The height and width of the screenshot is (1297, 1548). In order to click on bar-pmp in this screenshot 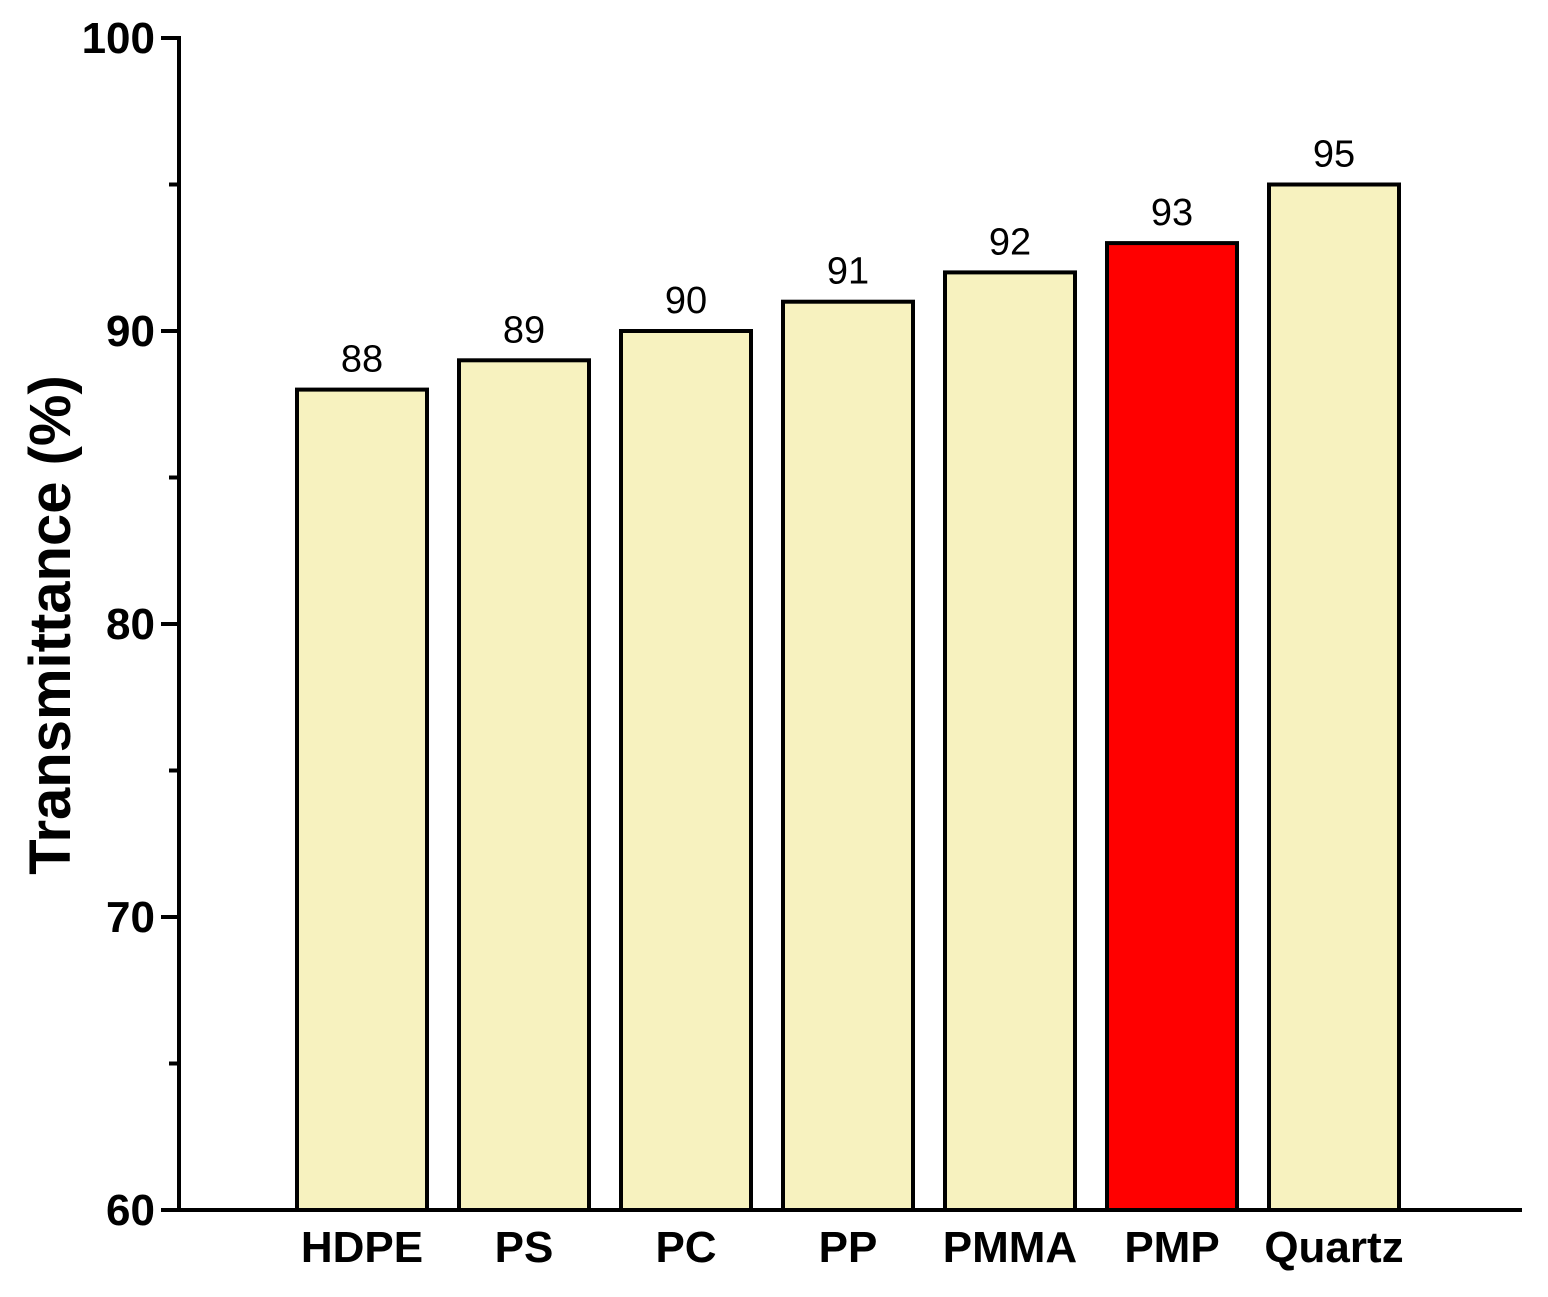, I will do `click(1172, 727)`.